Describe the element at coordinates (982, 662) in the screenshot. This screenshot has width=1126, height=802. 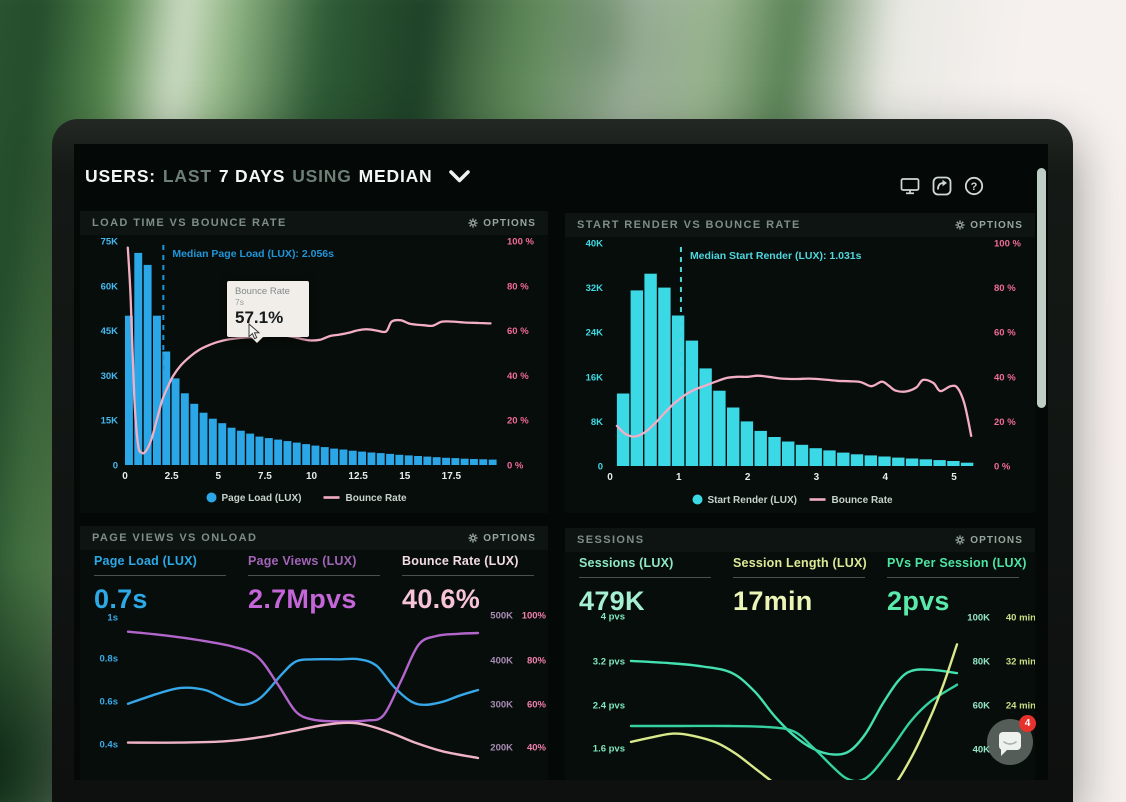
I see `svg-text: 80K` at that location.